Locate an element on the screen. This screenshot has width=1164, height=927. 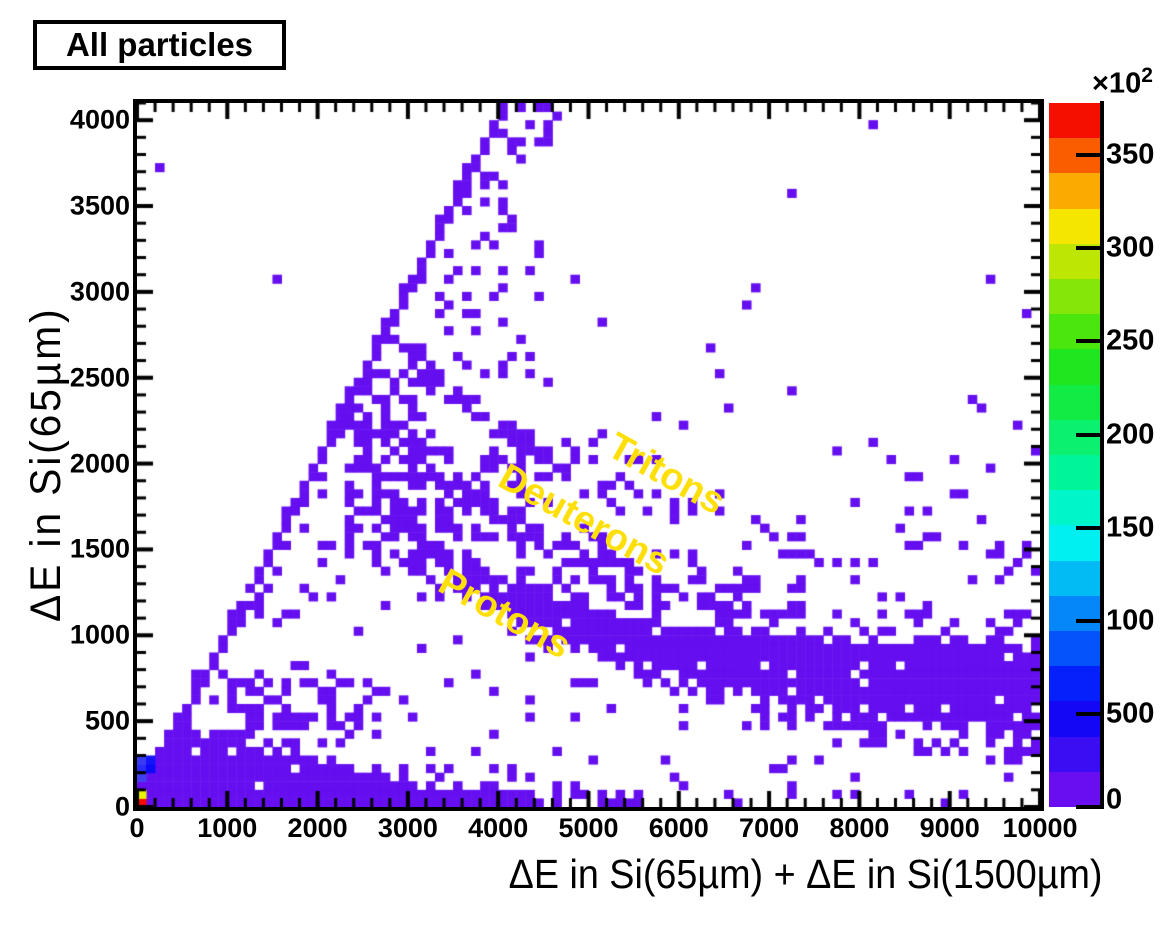
x-tick-label: 7000 is located at coordinates (769, 828).